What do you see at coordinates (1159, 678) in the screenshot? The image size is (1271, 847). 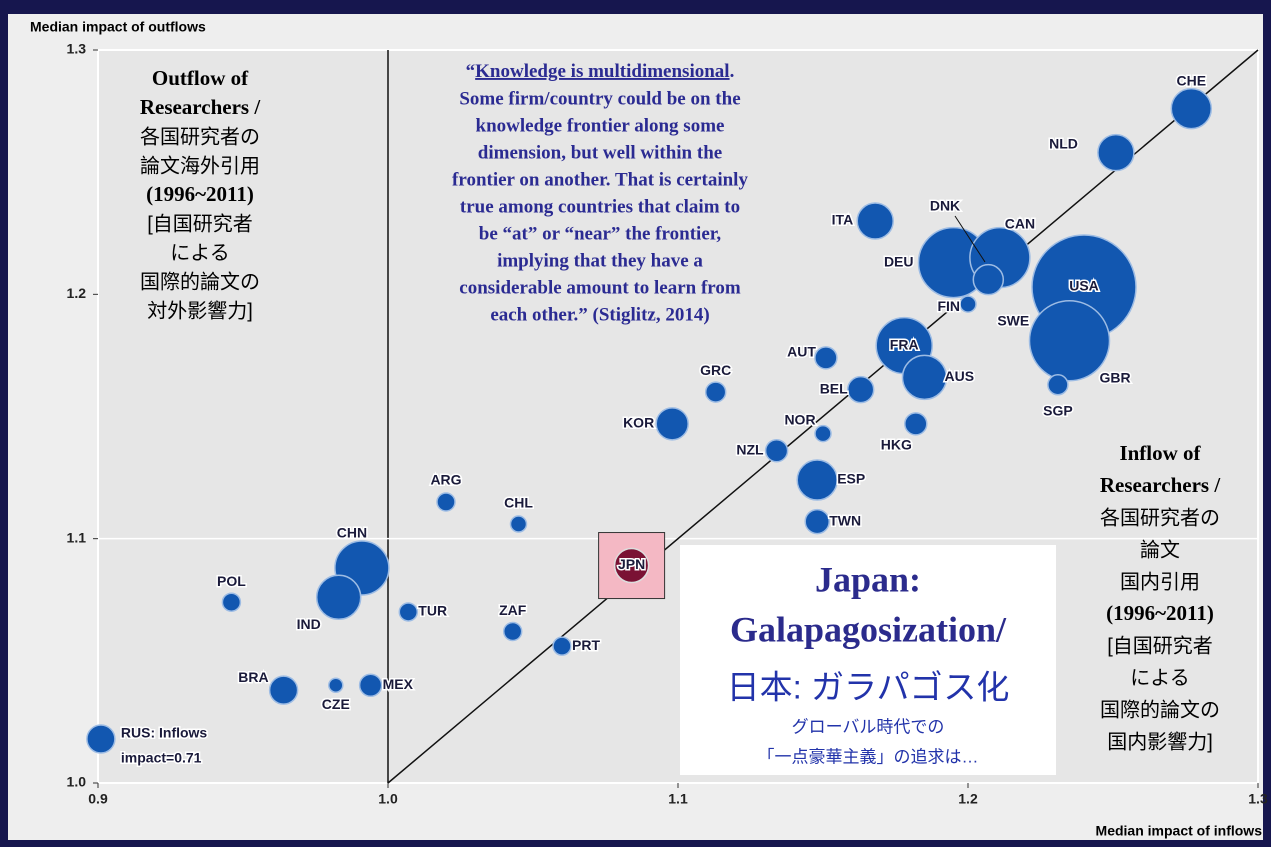 I see `right-note: による` at bounding box center [1159, 678].